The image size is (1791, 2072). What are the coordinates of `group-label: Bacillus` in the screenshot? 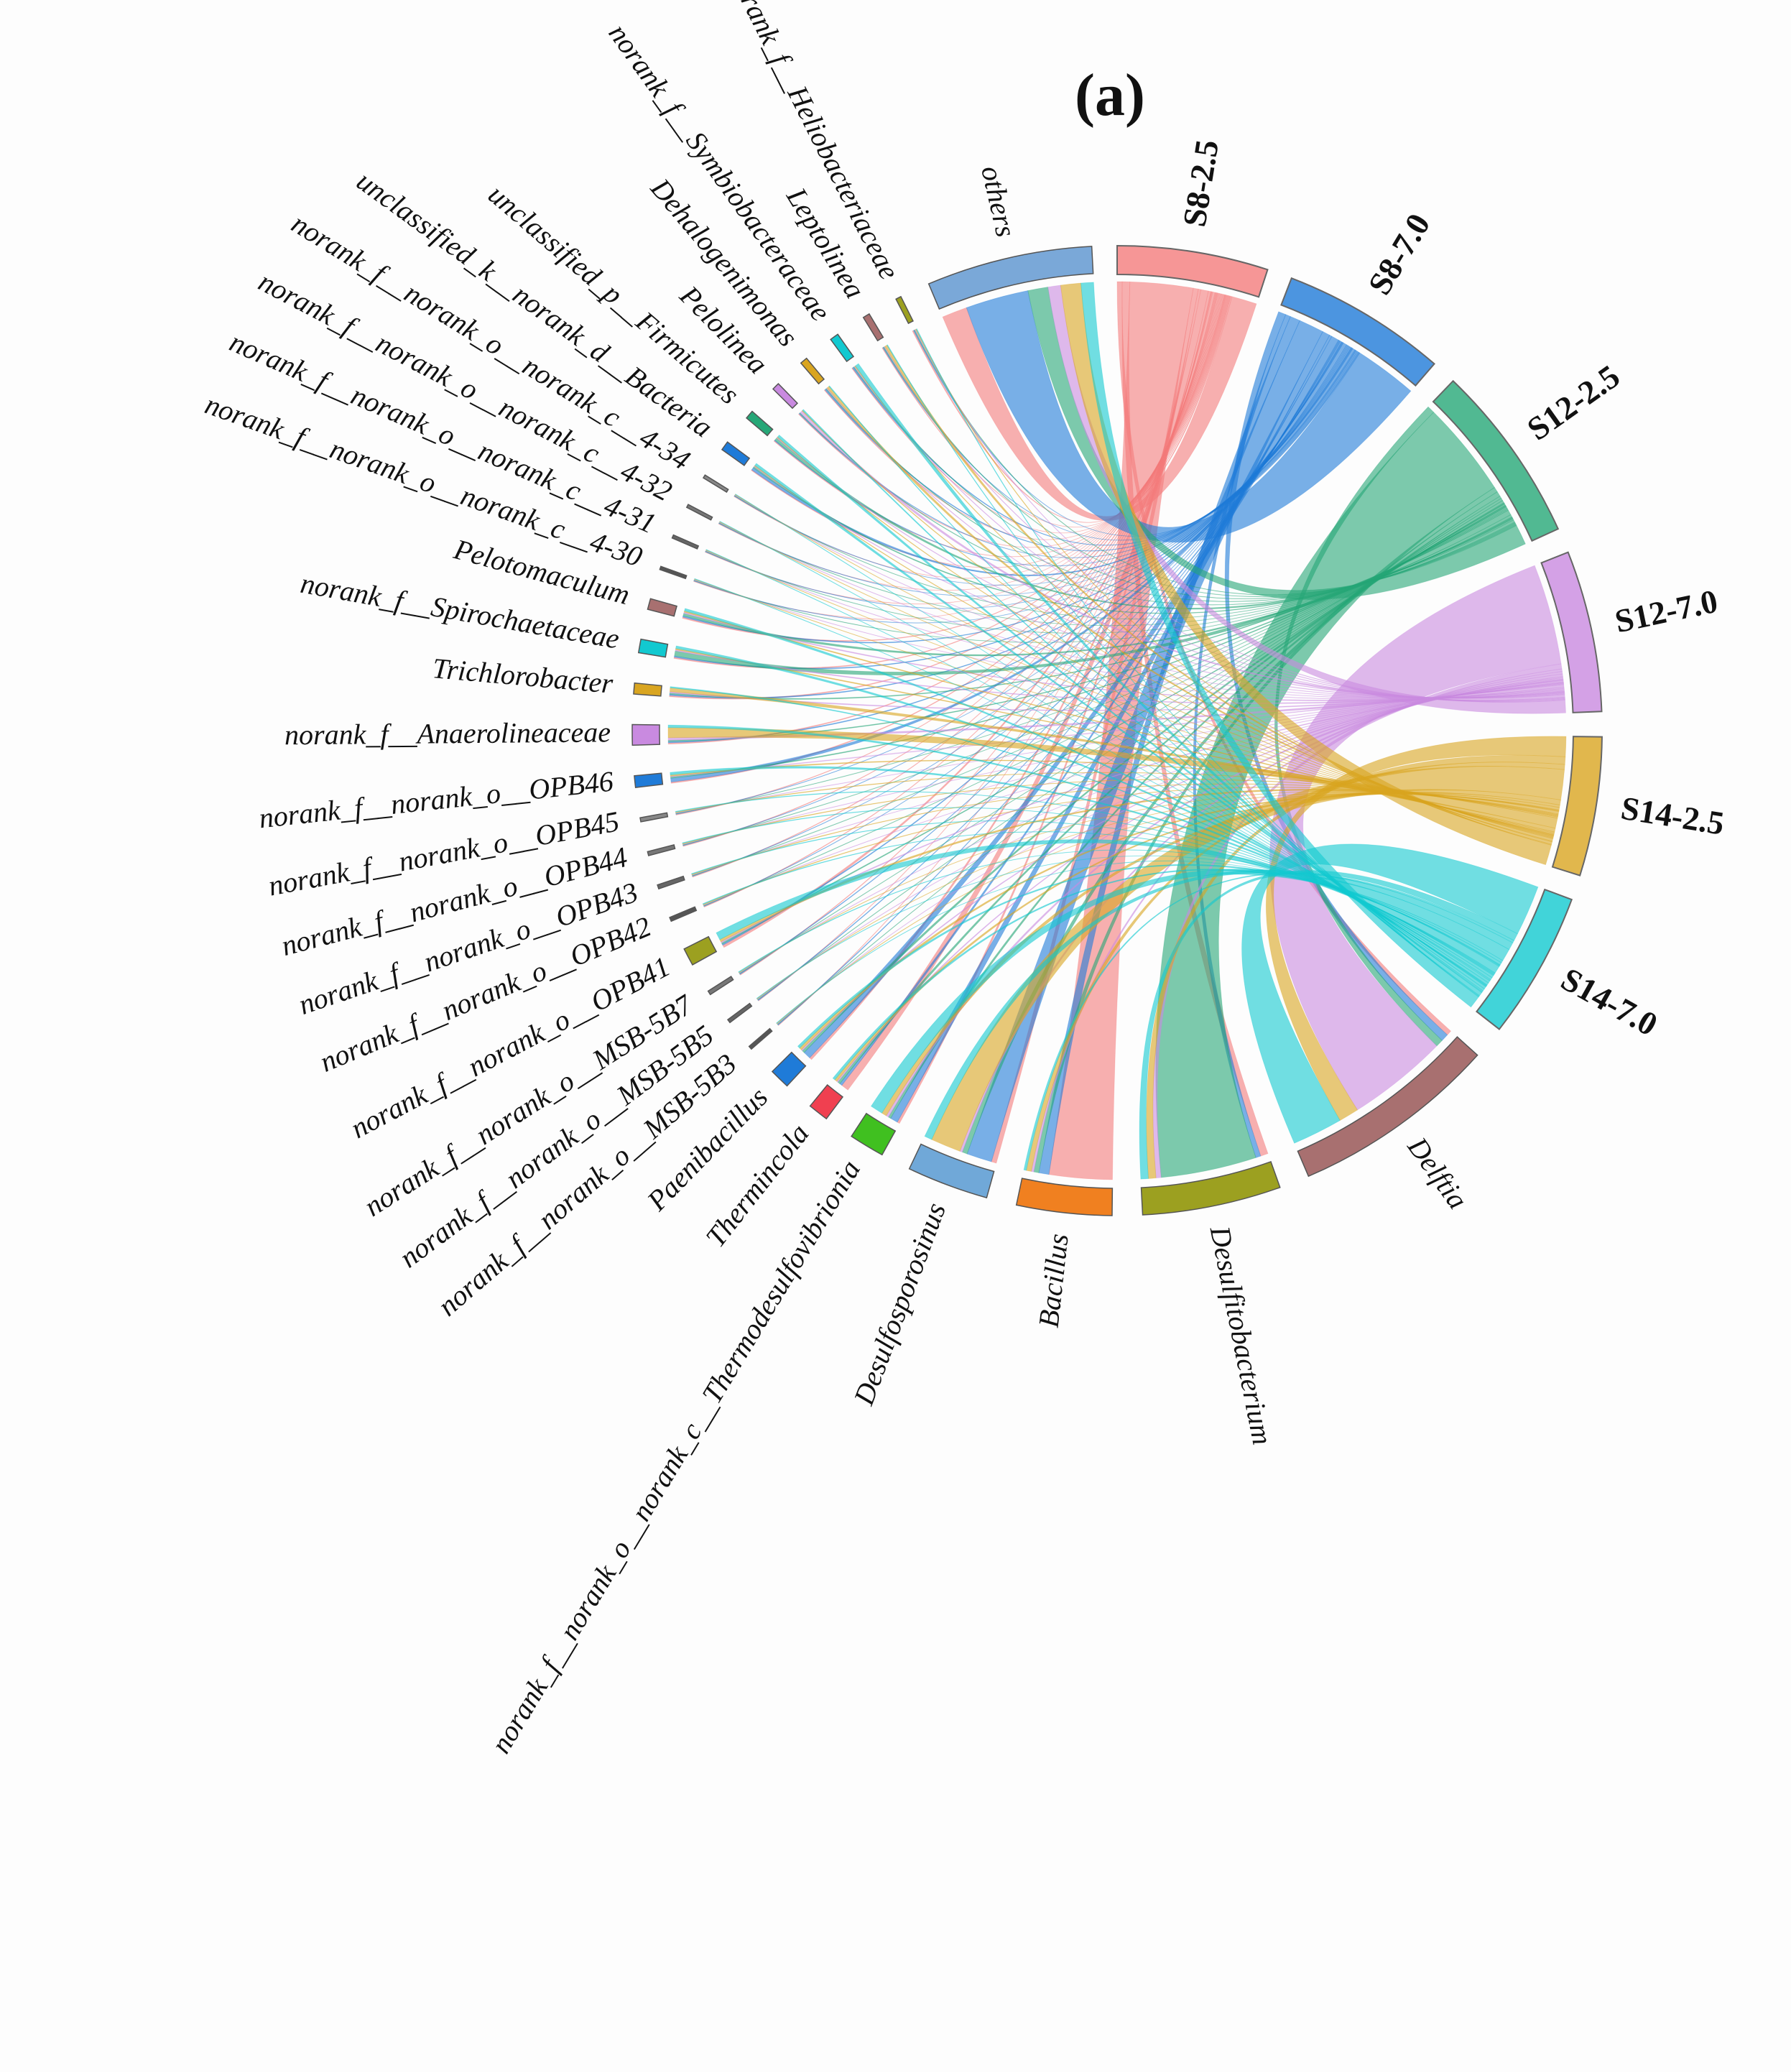 It's located at (1053, 1280).